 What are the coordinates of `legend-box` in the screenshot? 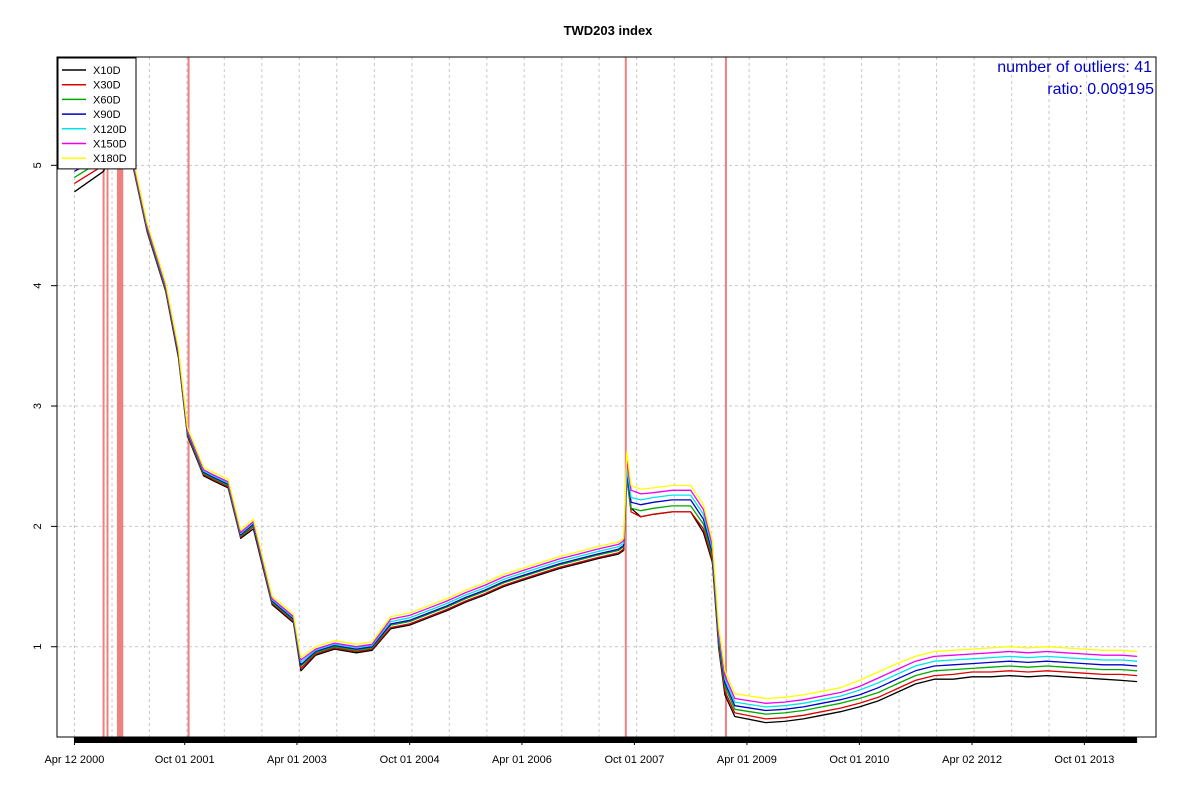 It's located at (97, 113).